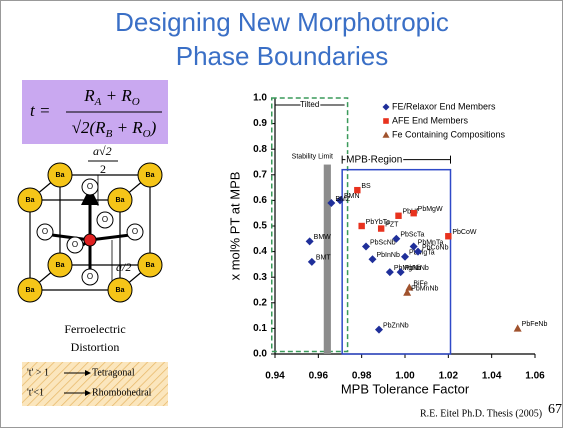  What do you see at coordinates (464, 232) in the screenshot?
I see `point-label: PbCoW` at bounding box center [464, 232].